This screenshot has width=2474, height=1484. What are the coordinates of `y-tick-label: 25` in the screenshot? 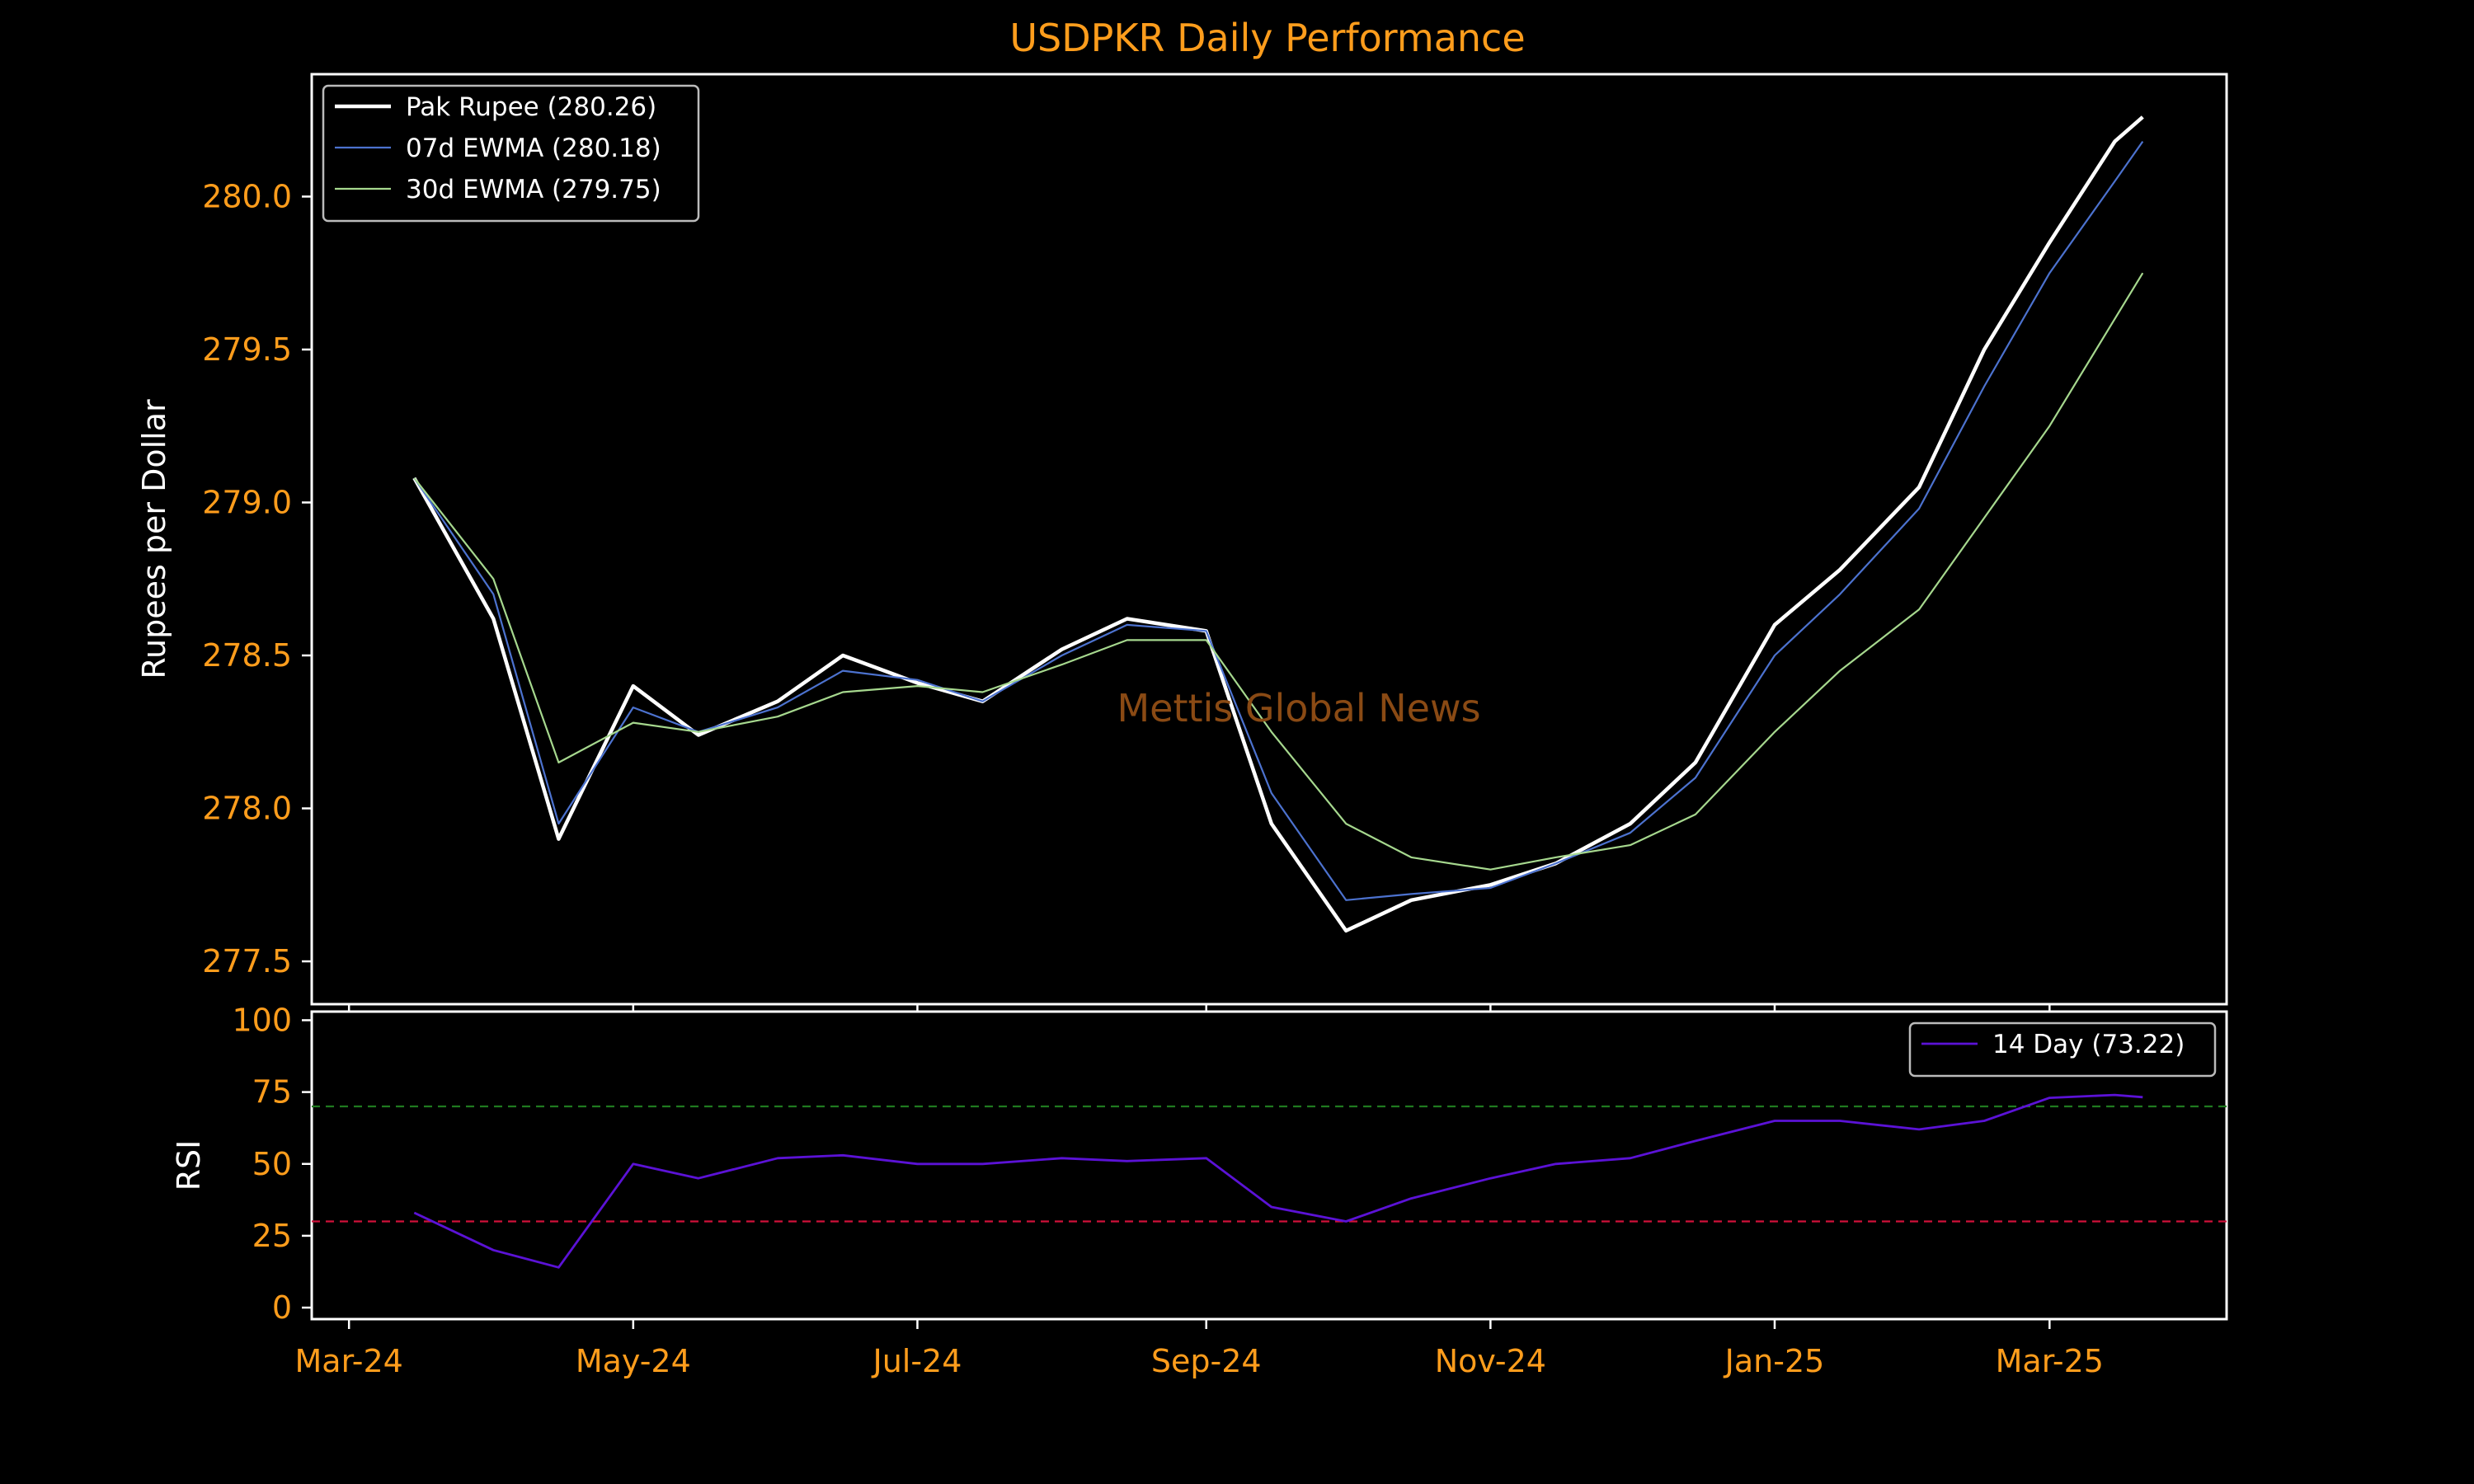 It's located at (272, 1236).